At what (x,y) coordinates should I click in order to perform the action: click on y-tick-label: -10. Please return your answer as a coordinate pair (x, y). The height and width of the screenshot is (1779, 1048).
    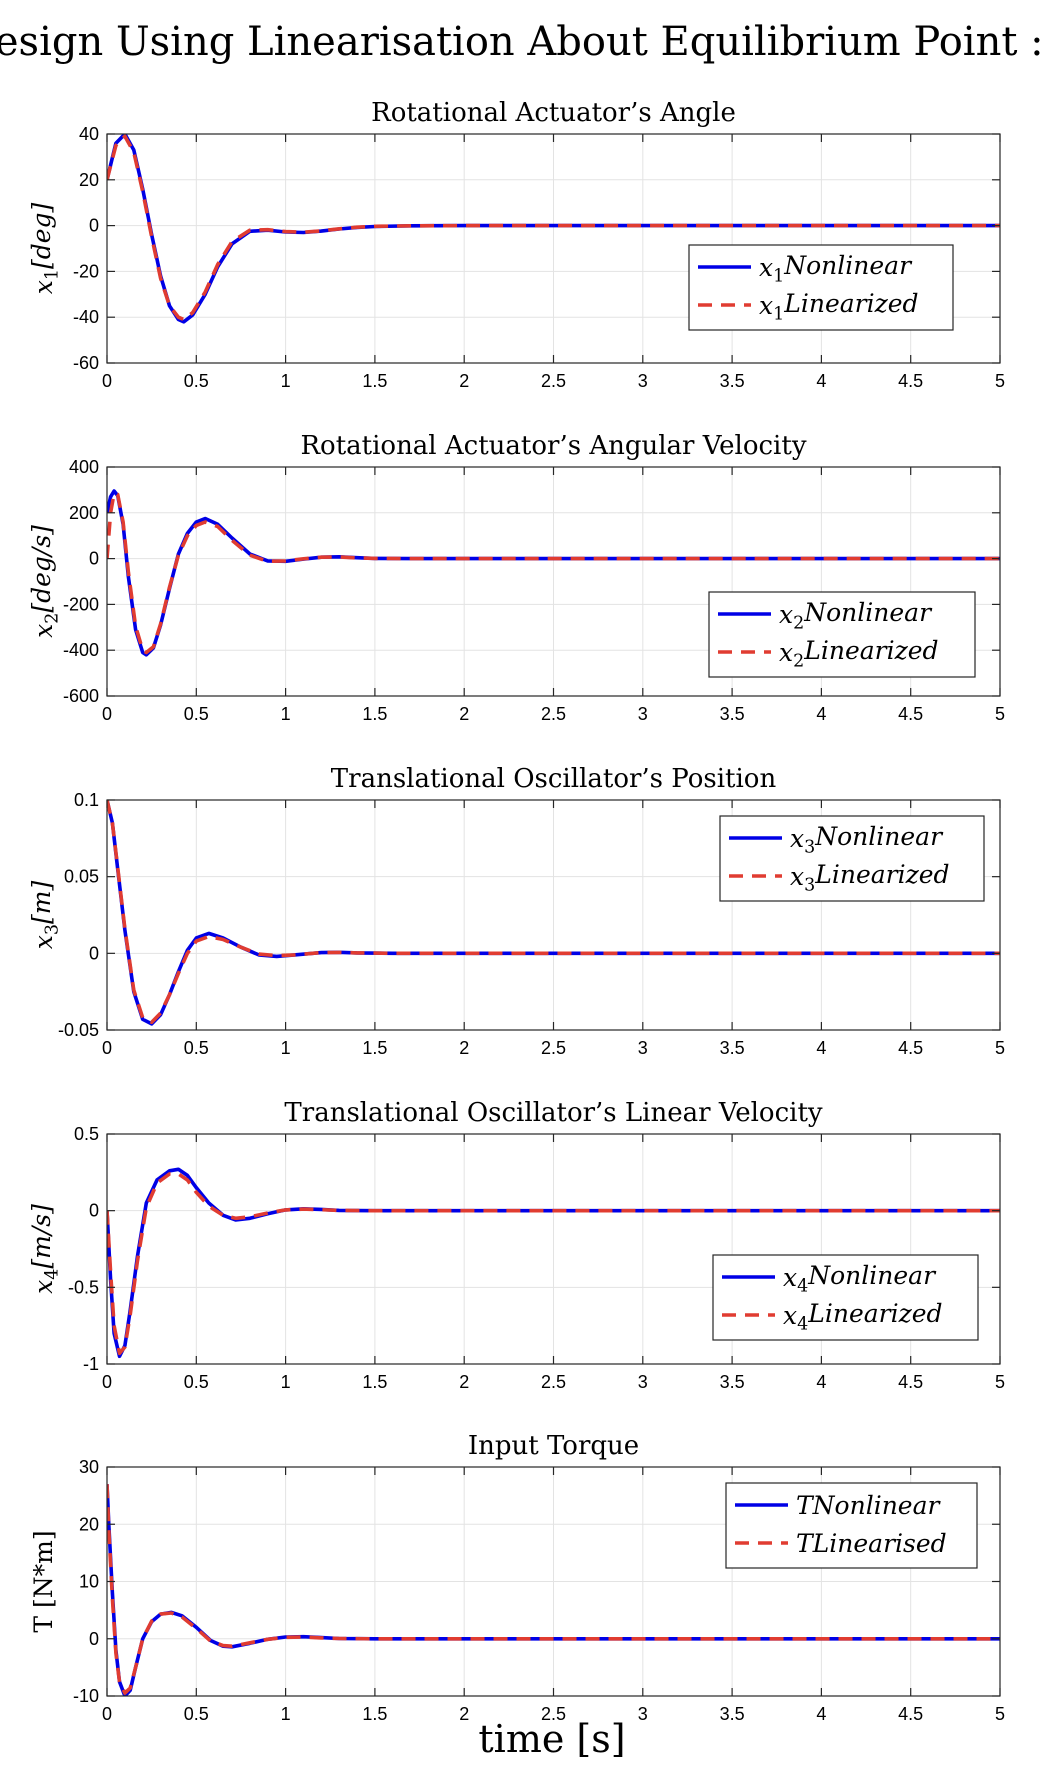
    Looking at the image, I should click on (86, 1696).